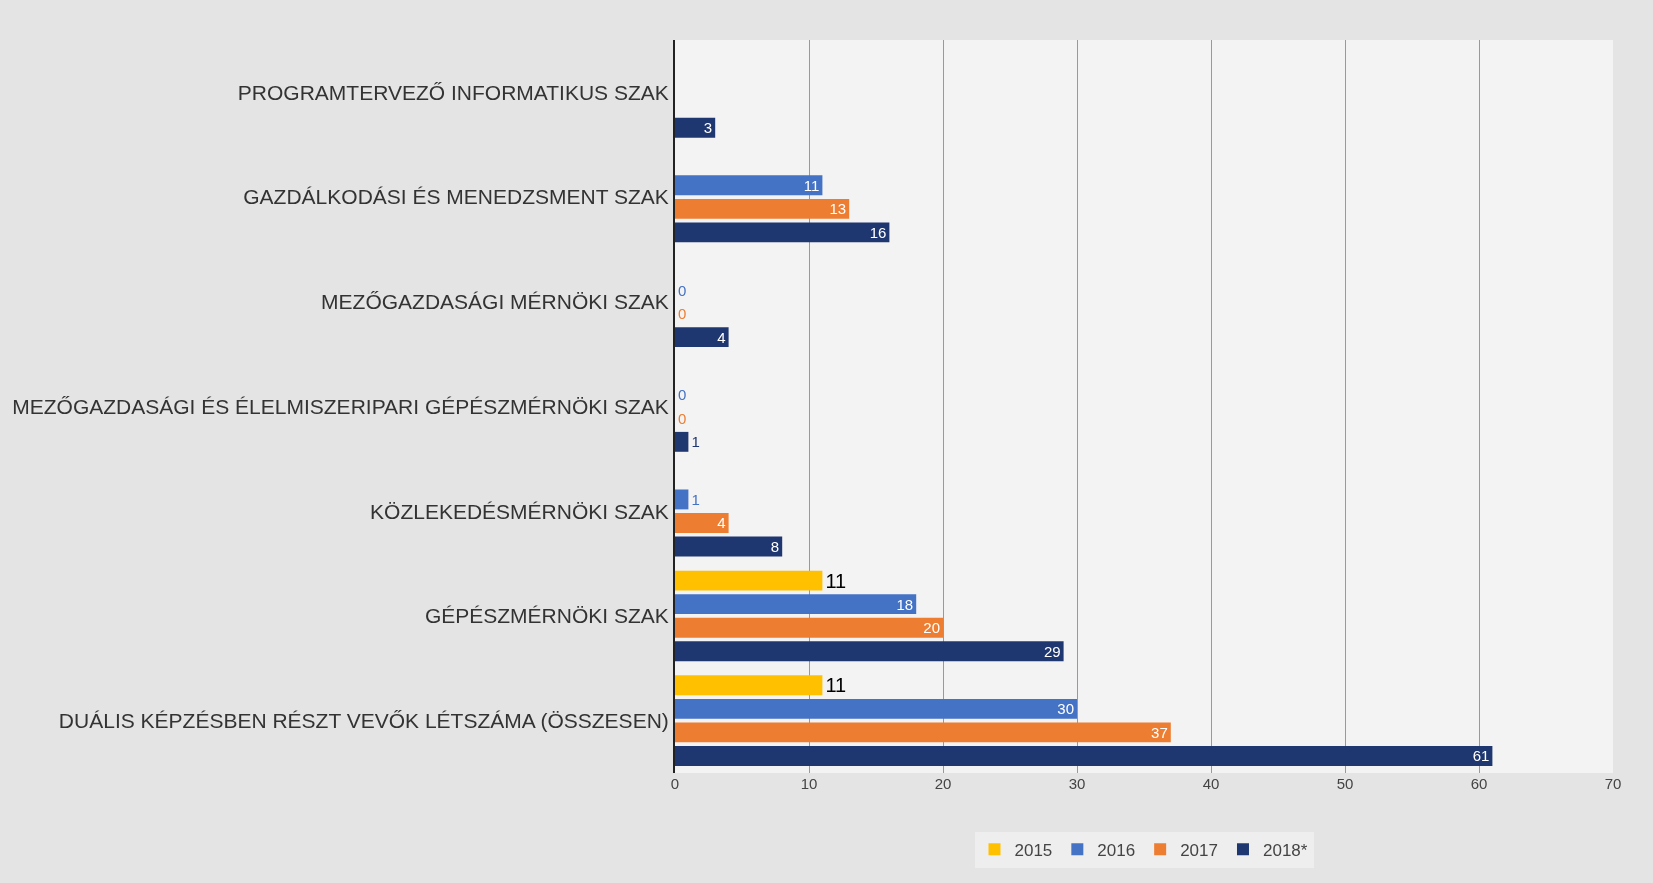 The height and width of the screenshot is (883, 1653). What do you see at coordinates (495, 302) in the screenshot?
I see `y-tick-label: MEZŐGAZDASÁGI MÉRNÖKI SZAK` at bounding box center [495, 302].